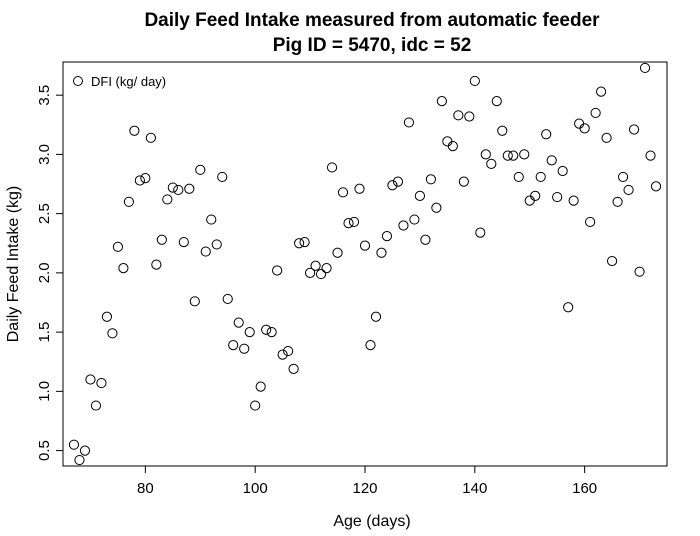 The height and width of the screenshot is (536, 700). What do you see at coordinates (128, 81) in the screenshot?
I see `legend-entry-dfi: DFI (kg/ day)` at bounding box center [128, 81].